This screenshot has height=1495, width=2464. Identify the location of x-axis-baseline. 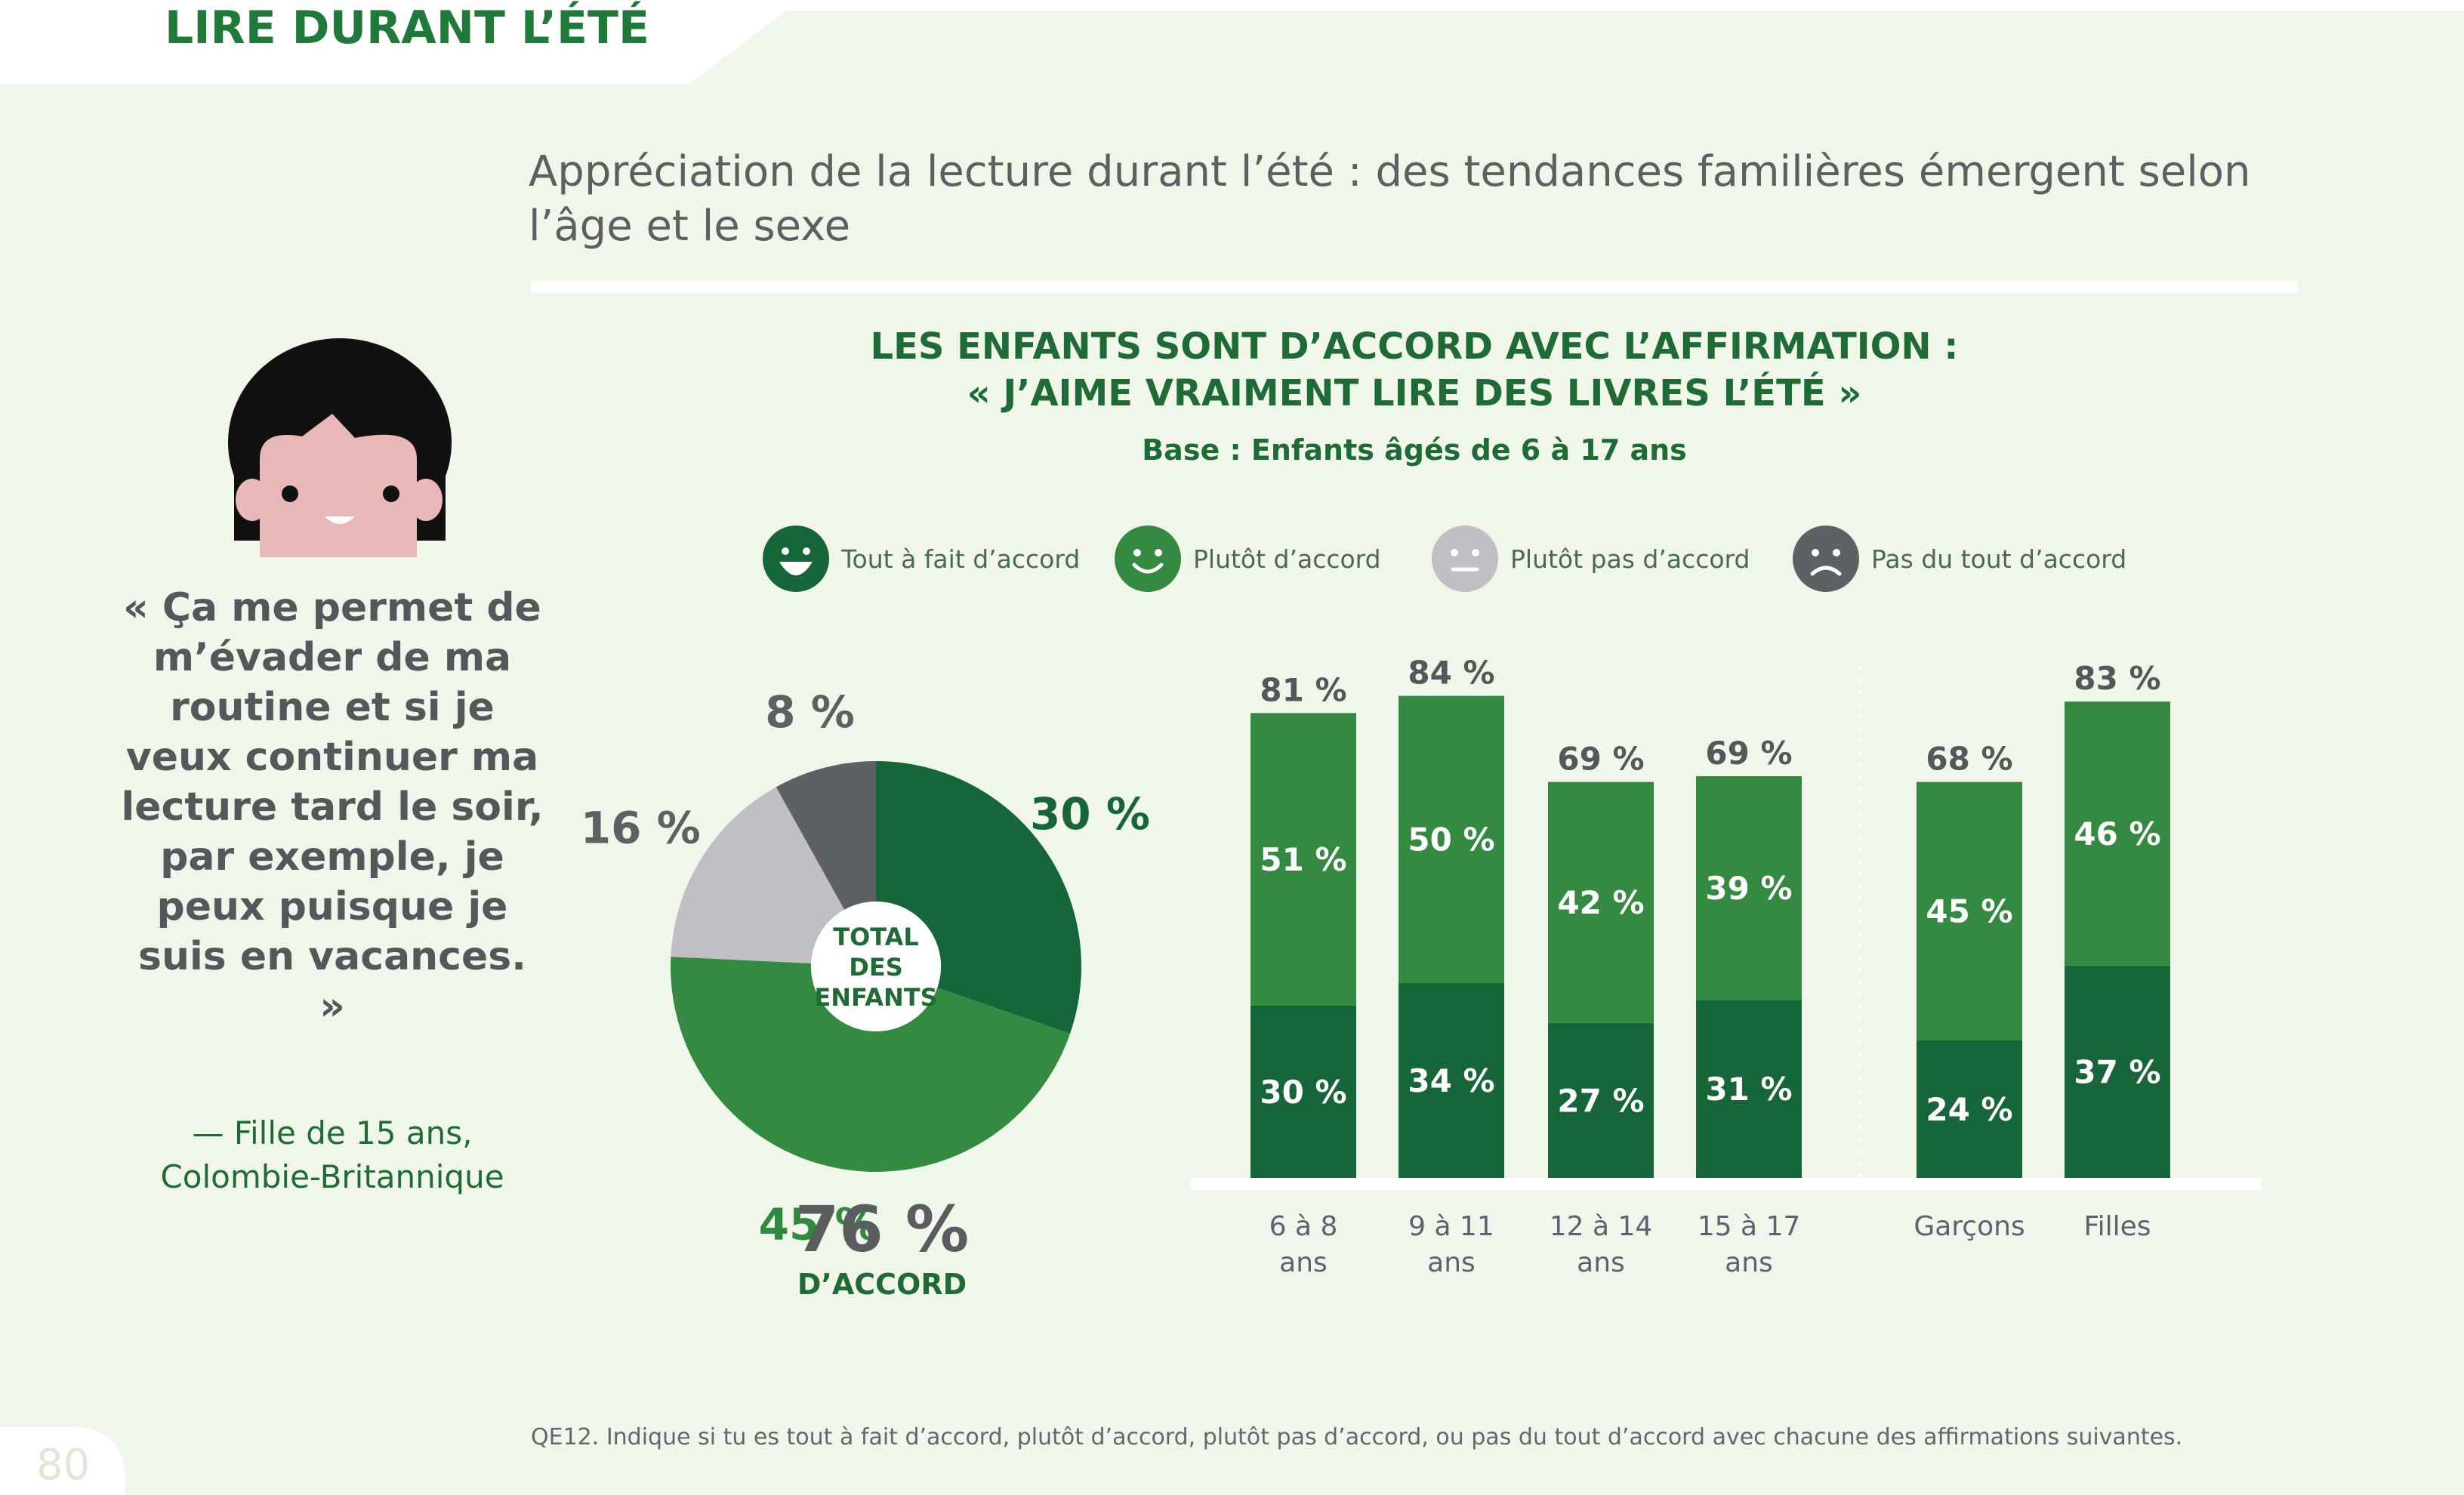
(1726, 1184).